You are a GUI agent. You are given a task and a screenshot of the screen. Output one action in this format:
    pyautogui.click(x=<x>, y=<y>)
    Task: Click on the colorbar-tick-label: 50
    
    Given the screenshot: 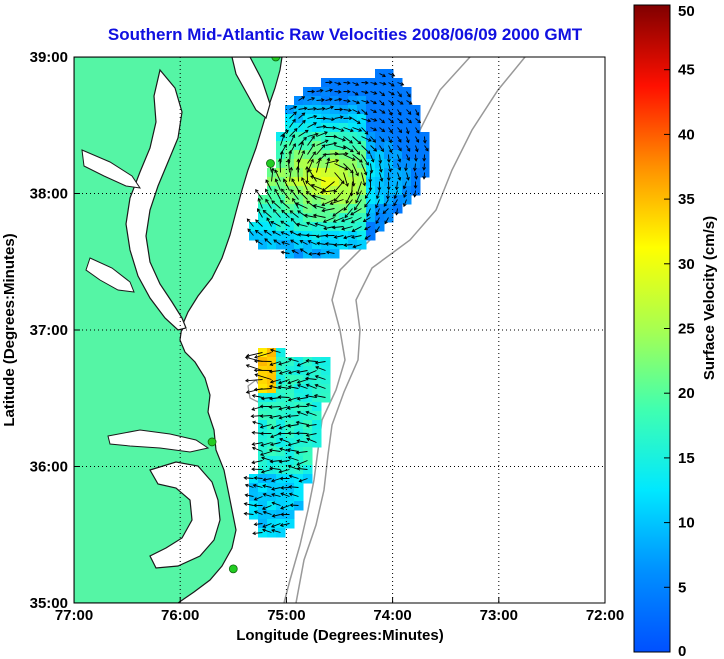 What is the action you would take?
    pyautogui.click(x=686, y=11)
    